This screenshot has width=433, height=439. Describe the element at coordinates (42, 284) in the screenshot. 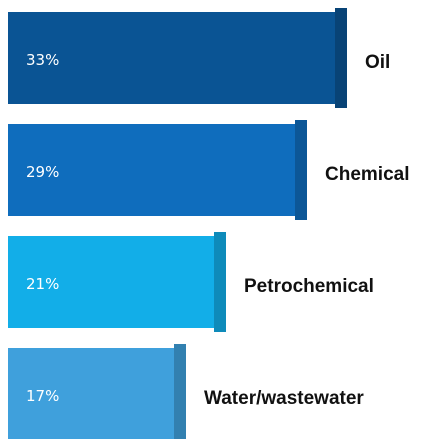

I see `value-label: 21%` at that location.